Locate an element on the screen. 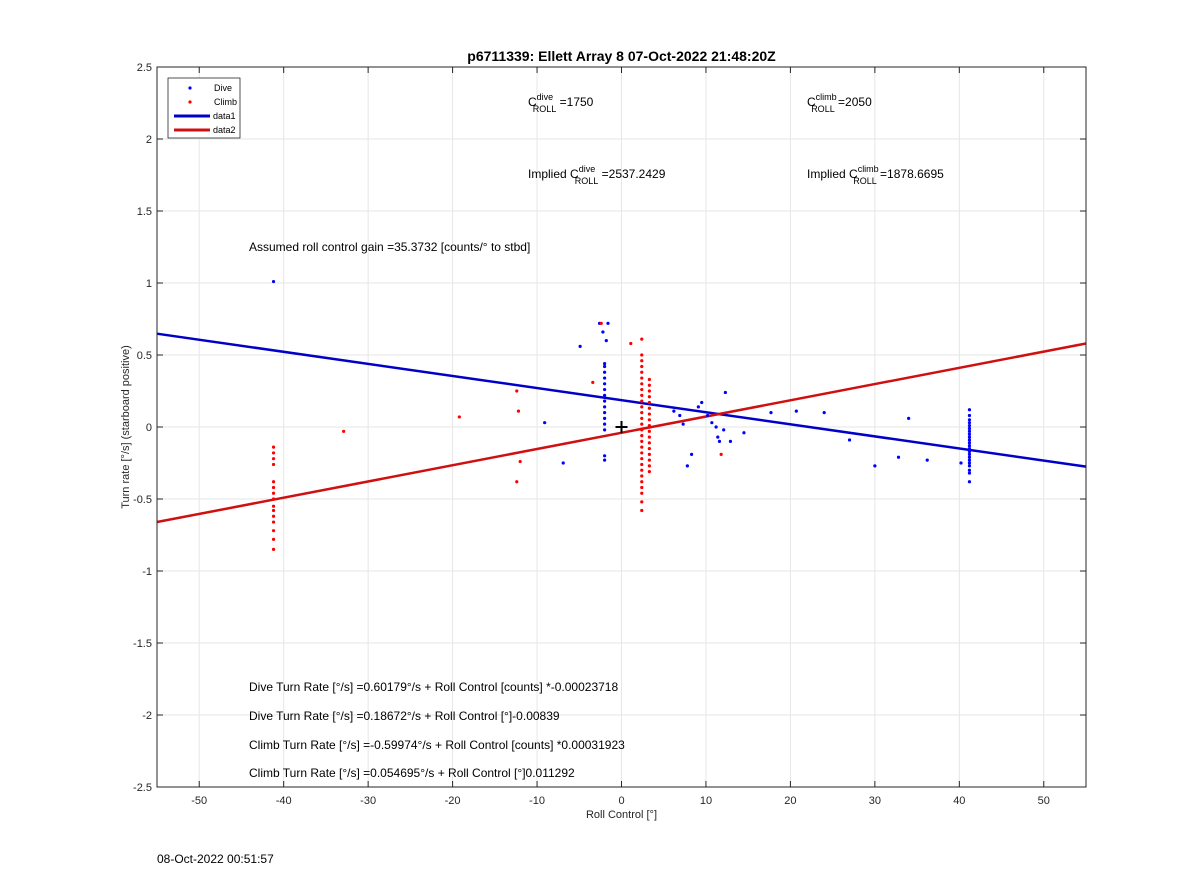 This screenshot has height=885, width=1200. legend-label: Climb is located at coordinates (225, 102).